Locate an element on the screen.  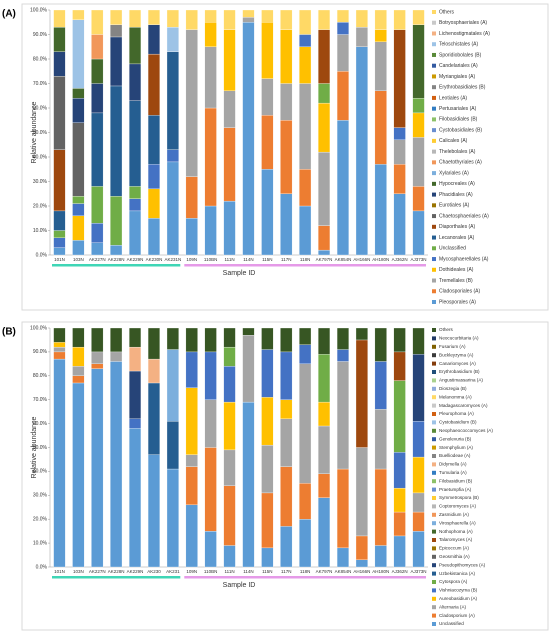
y-tick-label: 70.0% is located at coordinates (40, 400).